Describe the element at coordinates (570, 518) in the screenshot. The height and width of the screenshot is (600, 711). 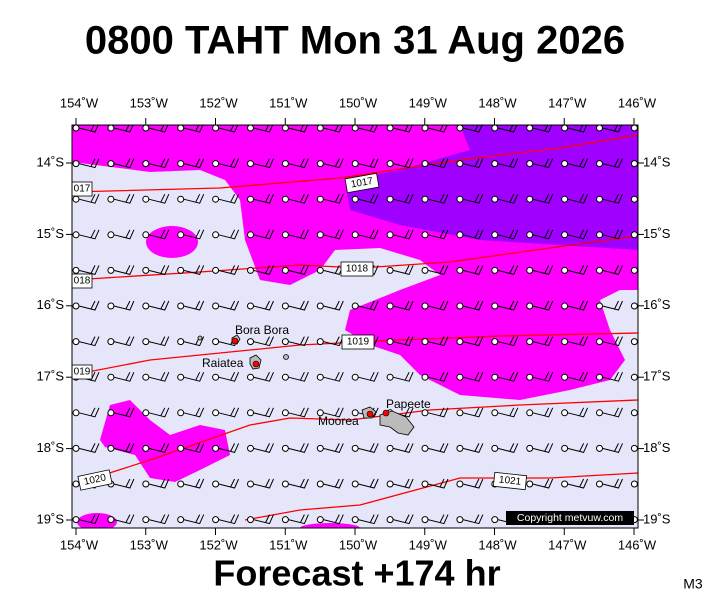
I see `copyright: Copyright metvuw.com` at that location.